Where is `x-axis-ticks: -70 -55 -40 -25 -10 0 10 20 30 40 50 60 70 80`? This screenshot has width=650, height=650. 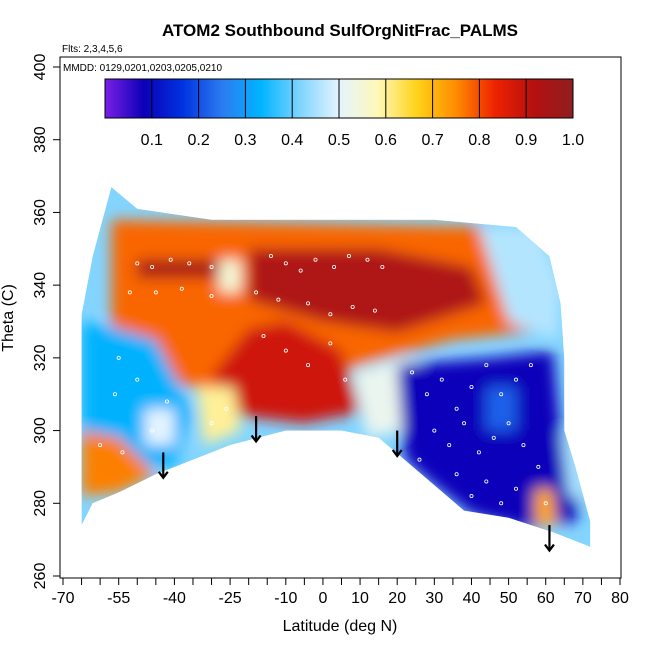 x-axis-ticks: -70 -55 -40 -25 -10 0 10 20 30 40 50 60 70 80 is located at coordinates (340, 592).